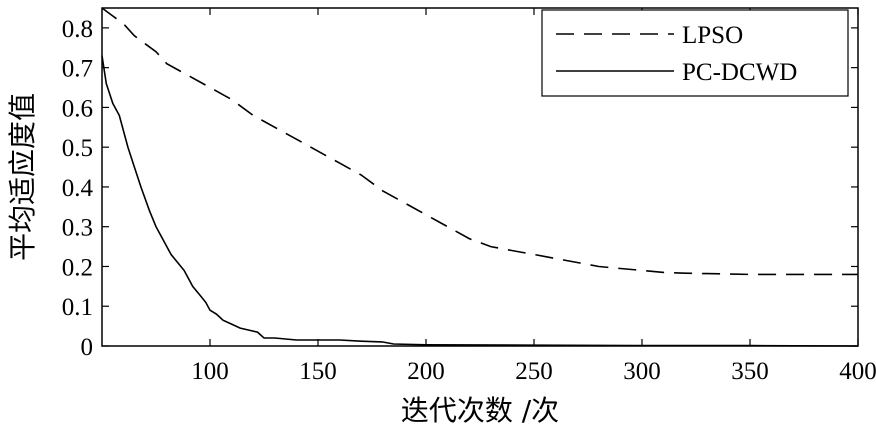  Describe the element at coordinates (87, 347) in the screenshot. I see `y-tick-label: 0` at that location.